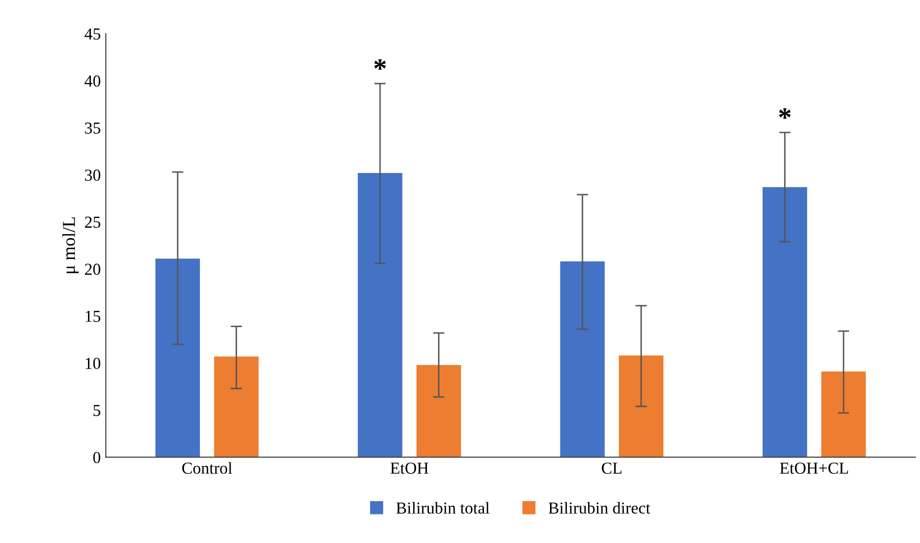  Describe the element at coordinates (409, 468) in the screenshot. I see `x-tick-label: EtOH` at that location.